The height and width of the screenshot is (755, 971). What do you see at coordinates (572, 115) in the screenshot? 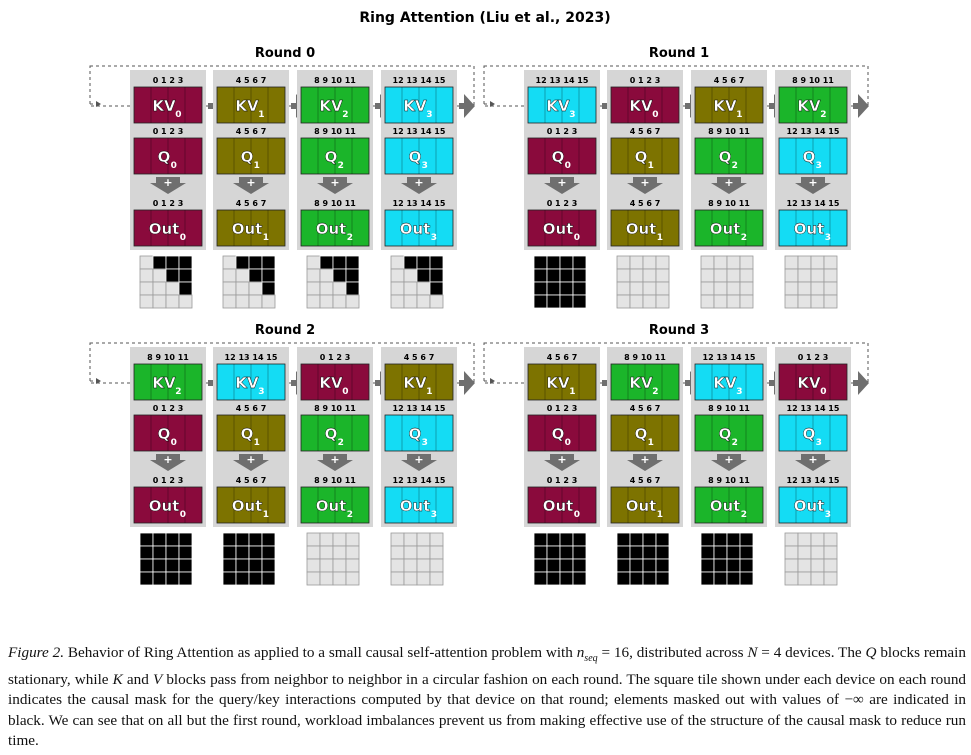
I see `kv-block-subscript: 3` at bounding box center [572, 115].